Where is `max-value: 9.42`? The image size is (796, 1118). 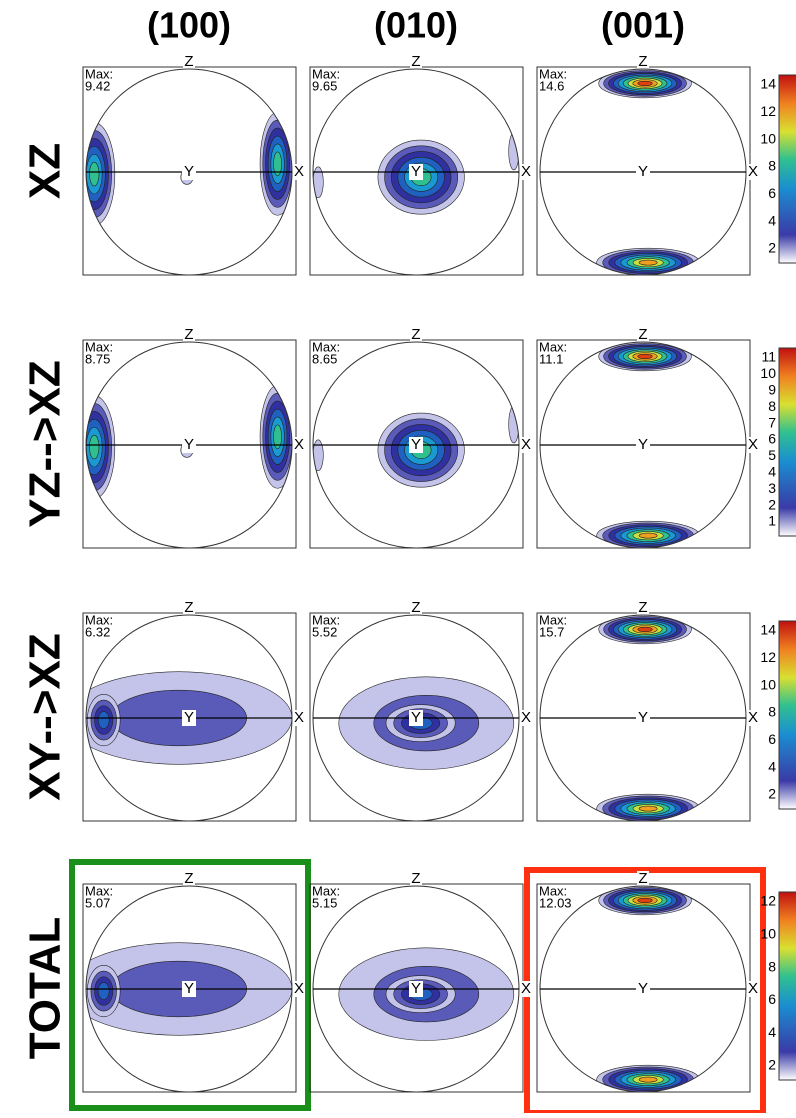
max-value: 9.42 is located at coordinates (97, 85).